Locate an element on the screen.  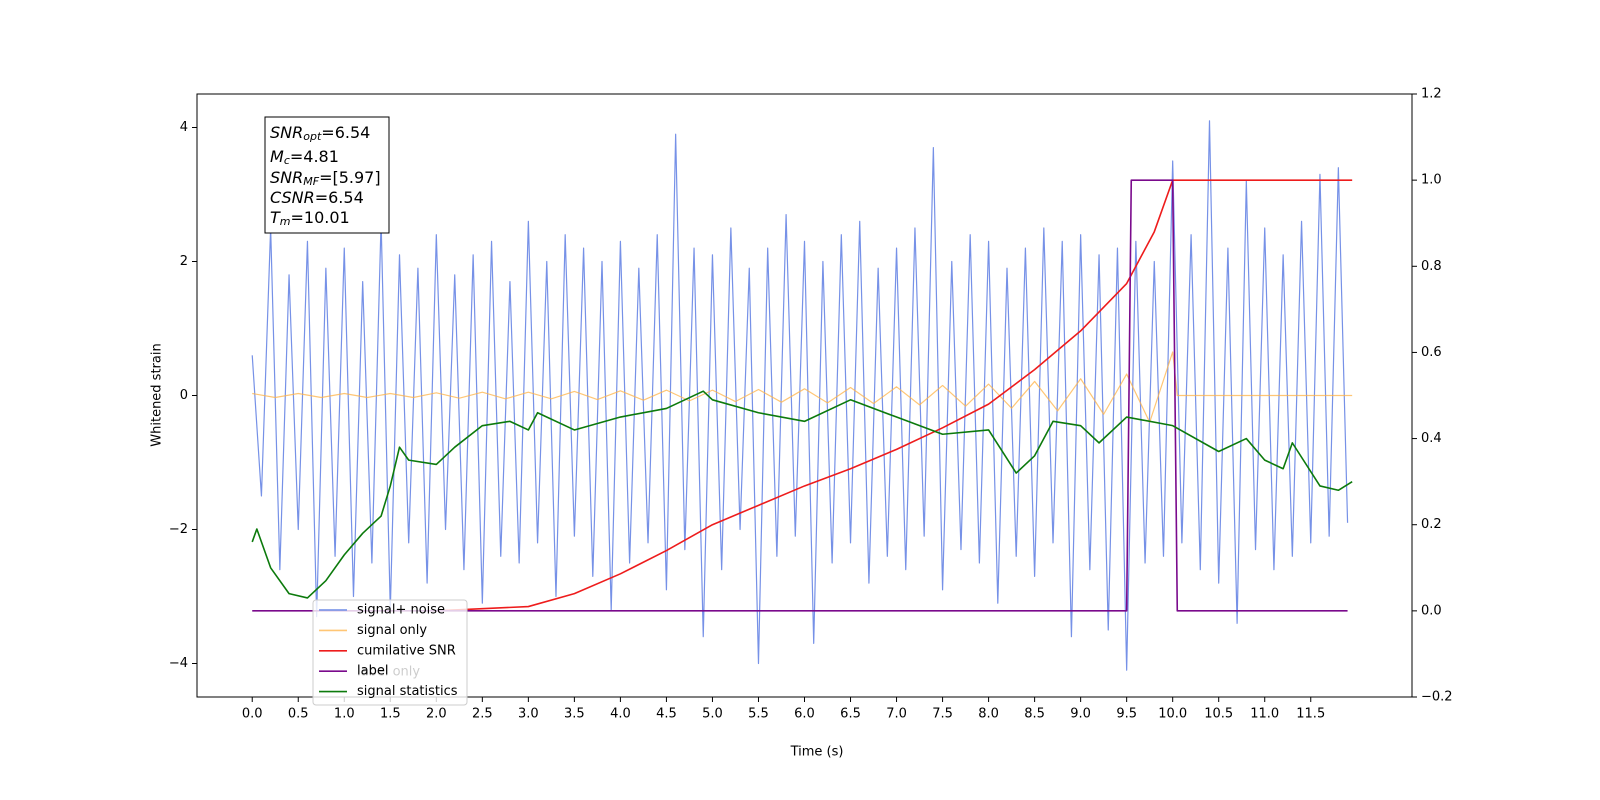
x-tick-label: 9.0 is located at coordinates (1080, 714).